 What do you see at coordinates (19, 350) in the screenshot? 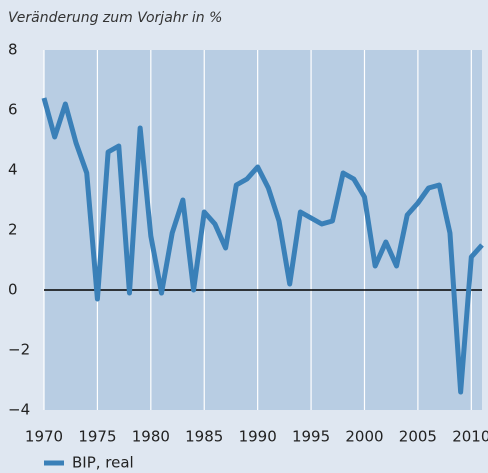
I see `y-tick-label: −2` at bounding box center [19, 350].